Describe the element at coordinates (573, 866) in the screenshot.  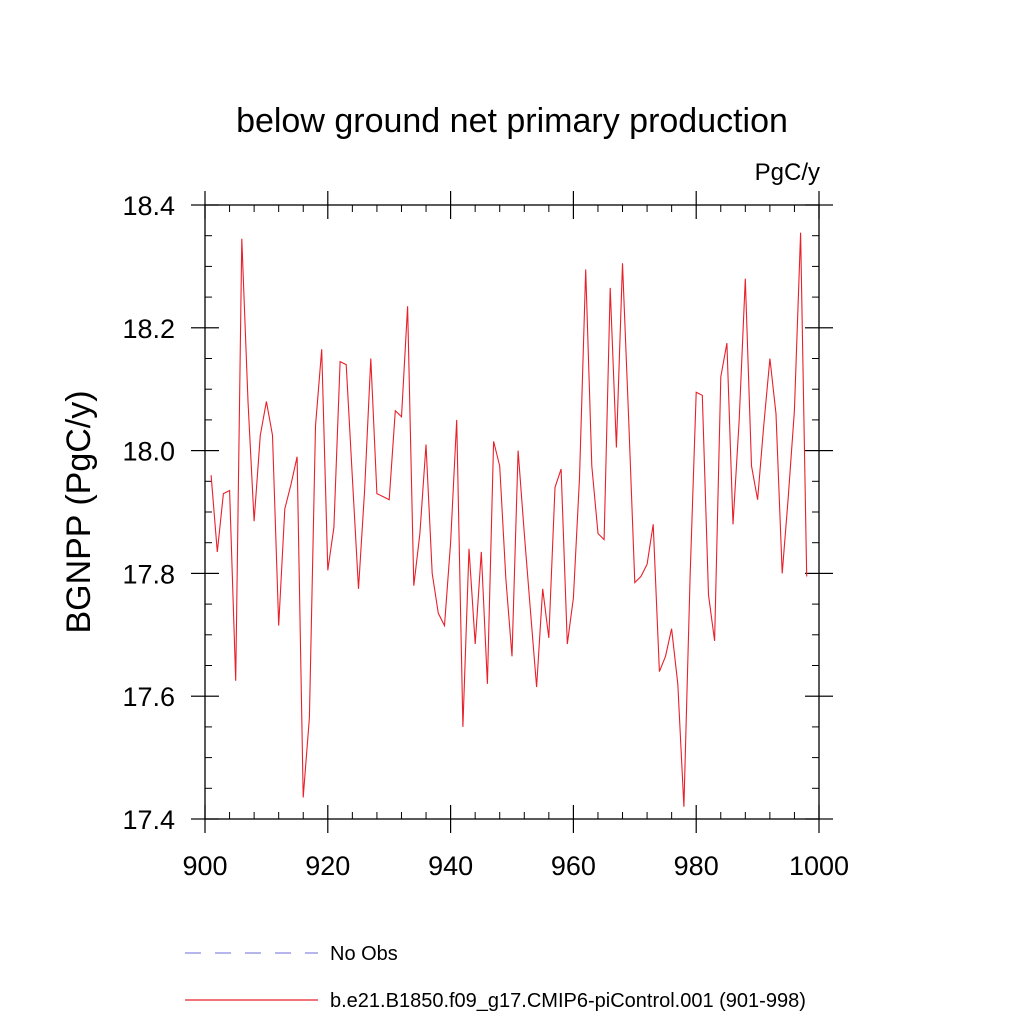
I see `x-tick-label: 960` at that location.